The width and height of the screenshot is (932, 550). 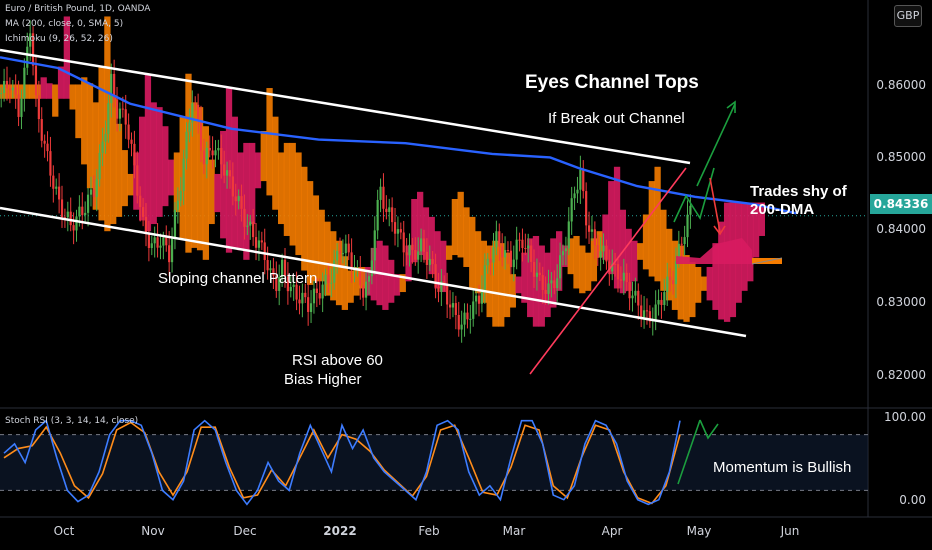 What do you see at coordinates (901, 375) in the screenshot?
I see `price-label-082: 0.82000` at bounding box center [901, 375].